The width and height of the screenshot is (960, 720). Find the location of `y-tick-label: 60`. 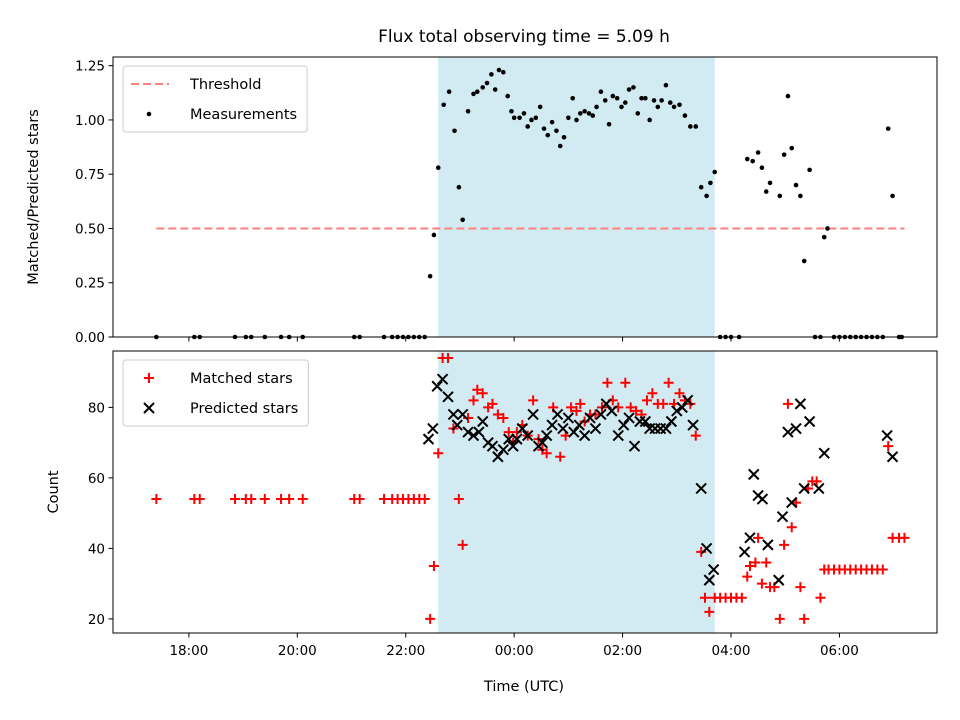

y-tick-label: 60 is located at coordinates (96, 479).